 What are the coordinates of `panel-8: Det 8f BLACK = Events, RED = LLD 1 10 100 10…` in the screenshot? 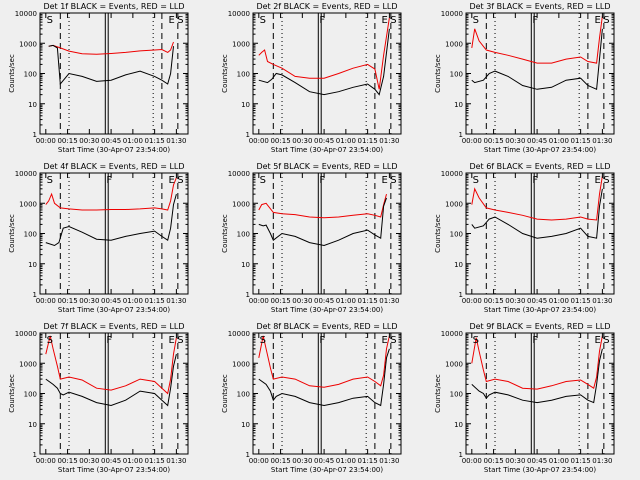 It's located at (311, 398).